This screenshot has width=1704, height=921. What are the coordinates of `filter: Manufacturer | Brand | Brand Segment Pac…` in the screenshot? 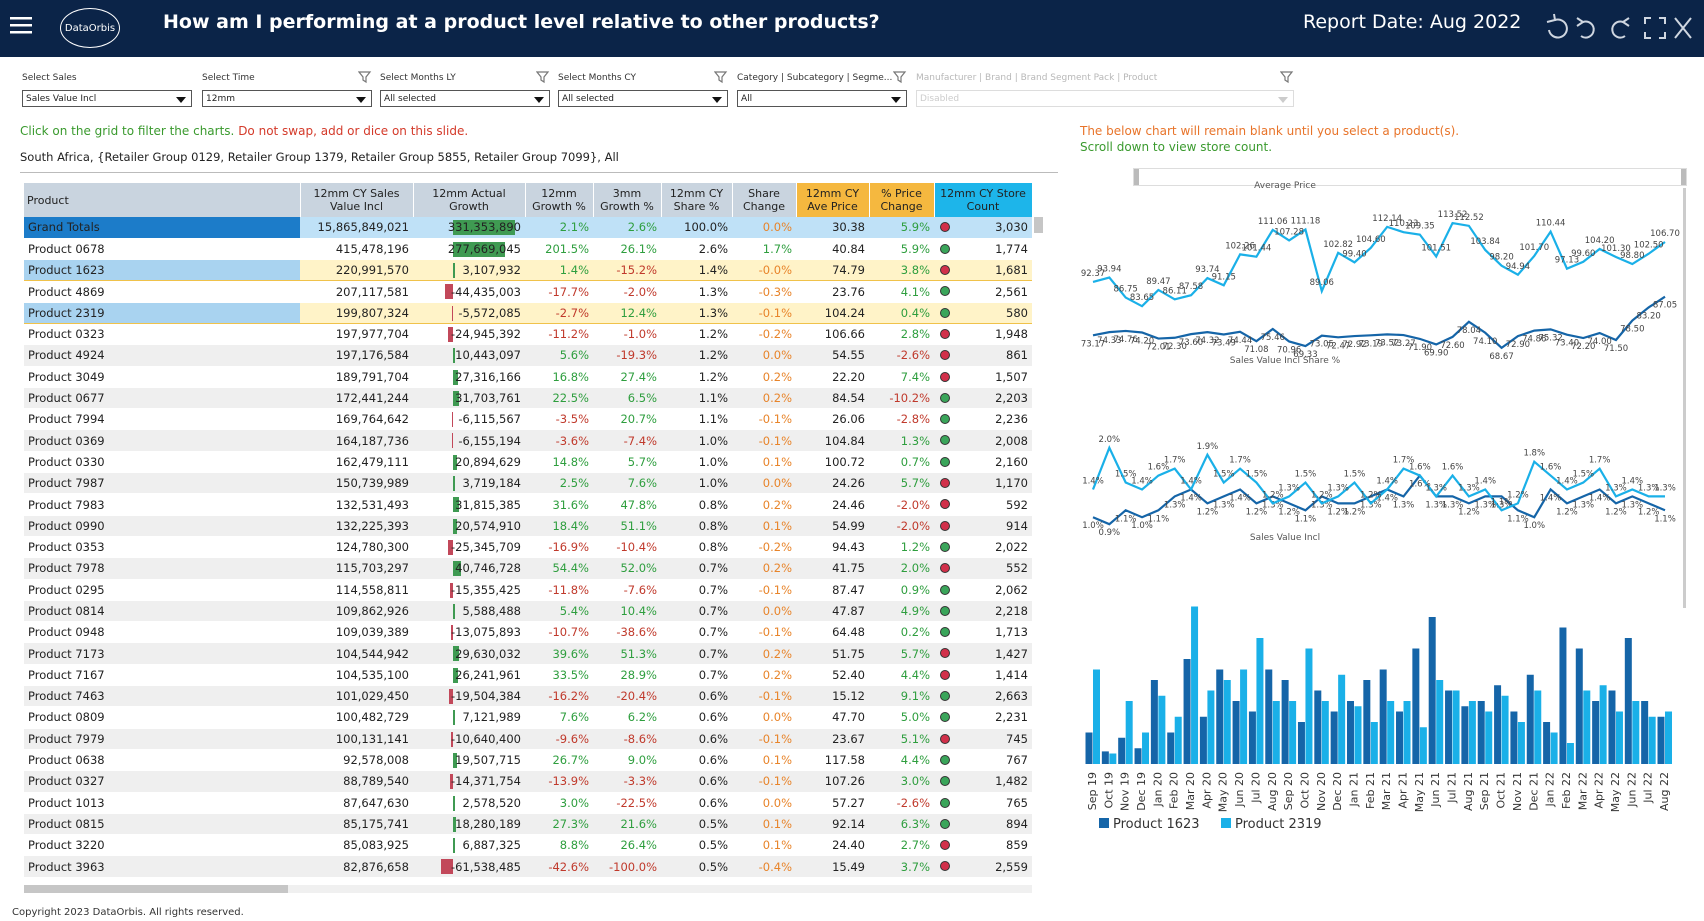 It's located at (1105, 88).